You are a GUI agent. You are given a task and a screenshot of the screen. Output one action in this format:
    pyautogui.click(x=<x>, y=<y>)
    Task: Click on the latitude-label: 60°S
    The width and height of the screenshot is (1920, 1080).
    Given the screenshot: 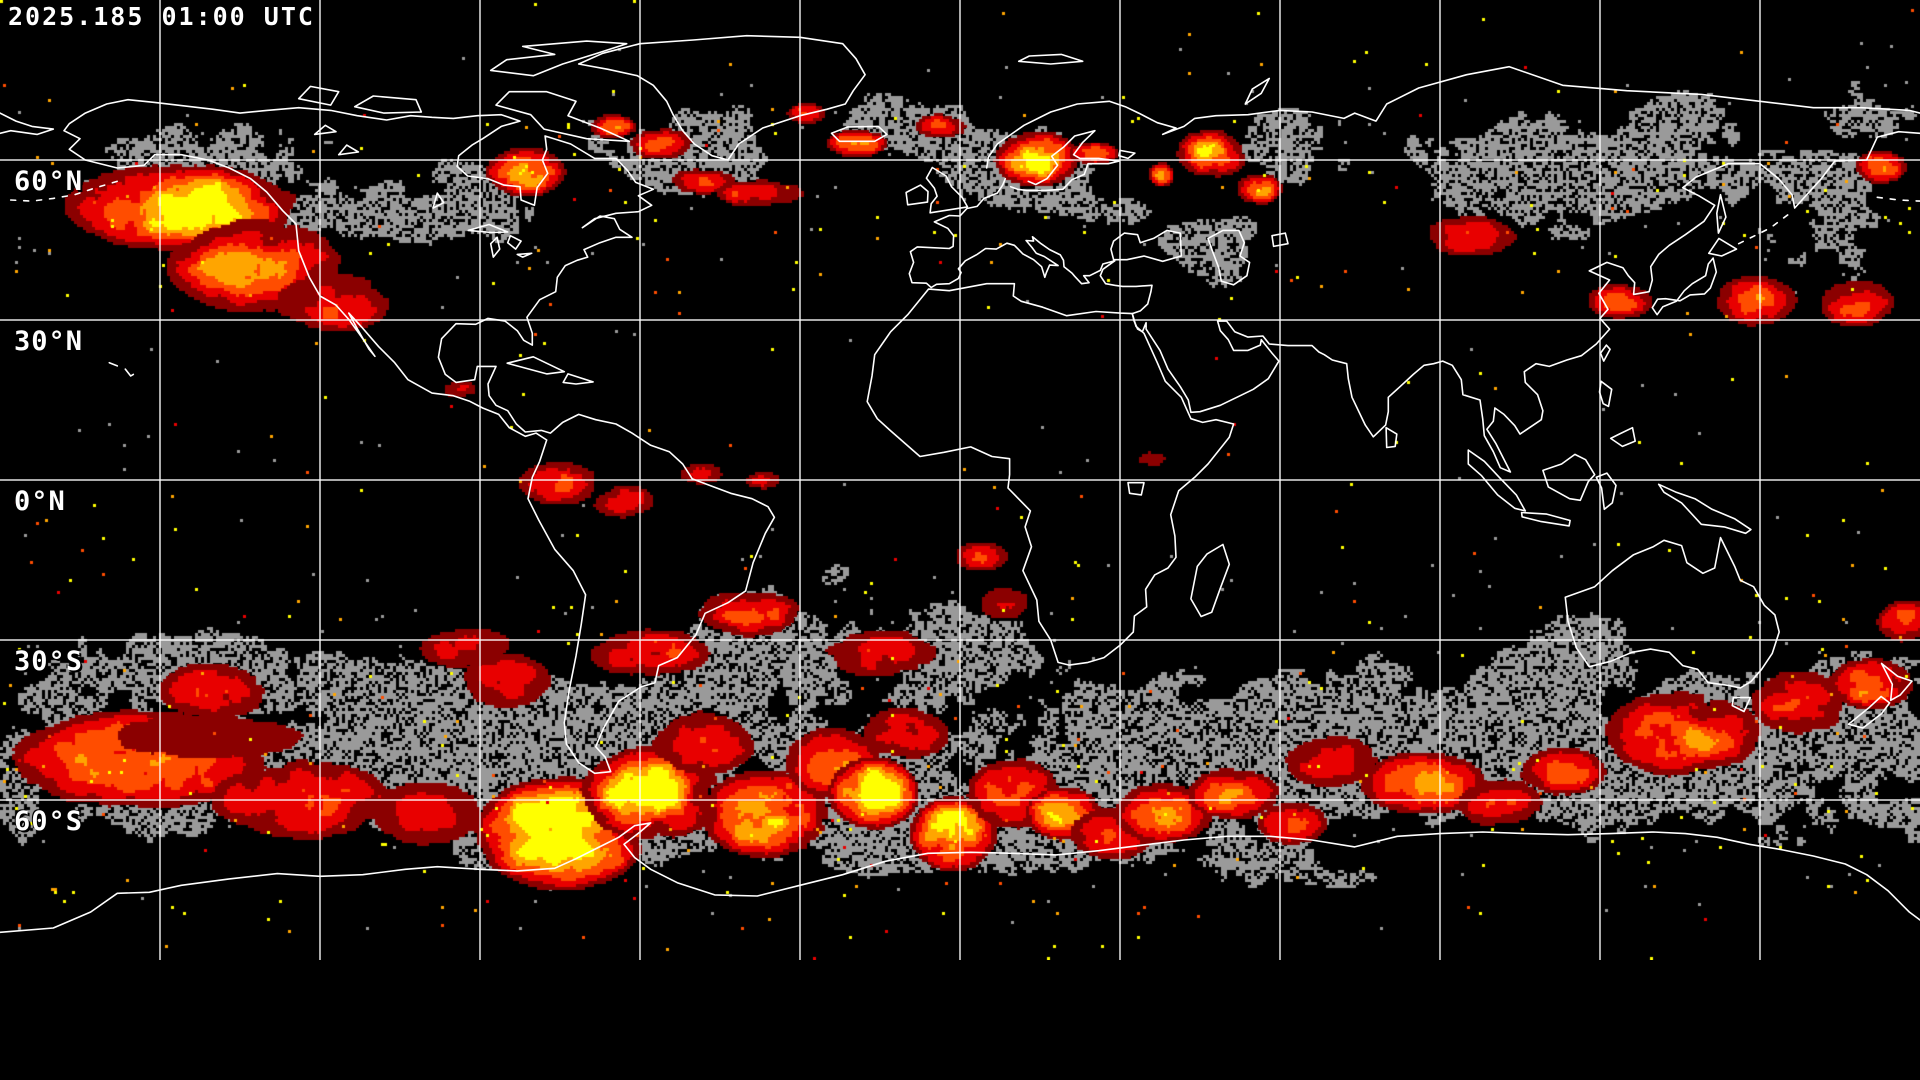 What is the action you would take?
    pyautogui.click(x=49, y=821)
    